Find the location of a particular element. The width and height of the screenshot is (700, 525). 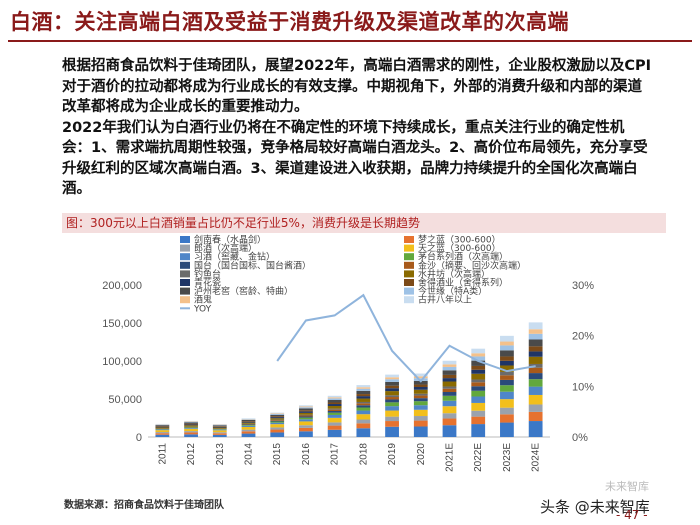

legend-label: 茅台系列酒（次高端） is located at coordinates (463, 257).